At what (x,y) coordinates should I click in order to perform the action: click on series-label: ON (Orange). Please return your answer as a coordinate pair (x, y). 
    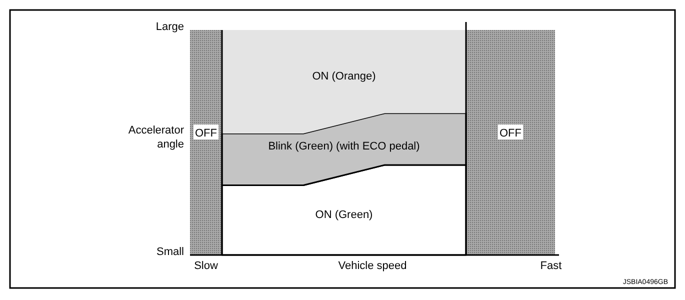
    Looking at the image, I should click on (344, 76).